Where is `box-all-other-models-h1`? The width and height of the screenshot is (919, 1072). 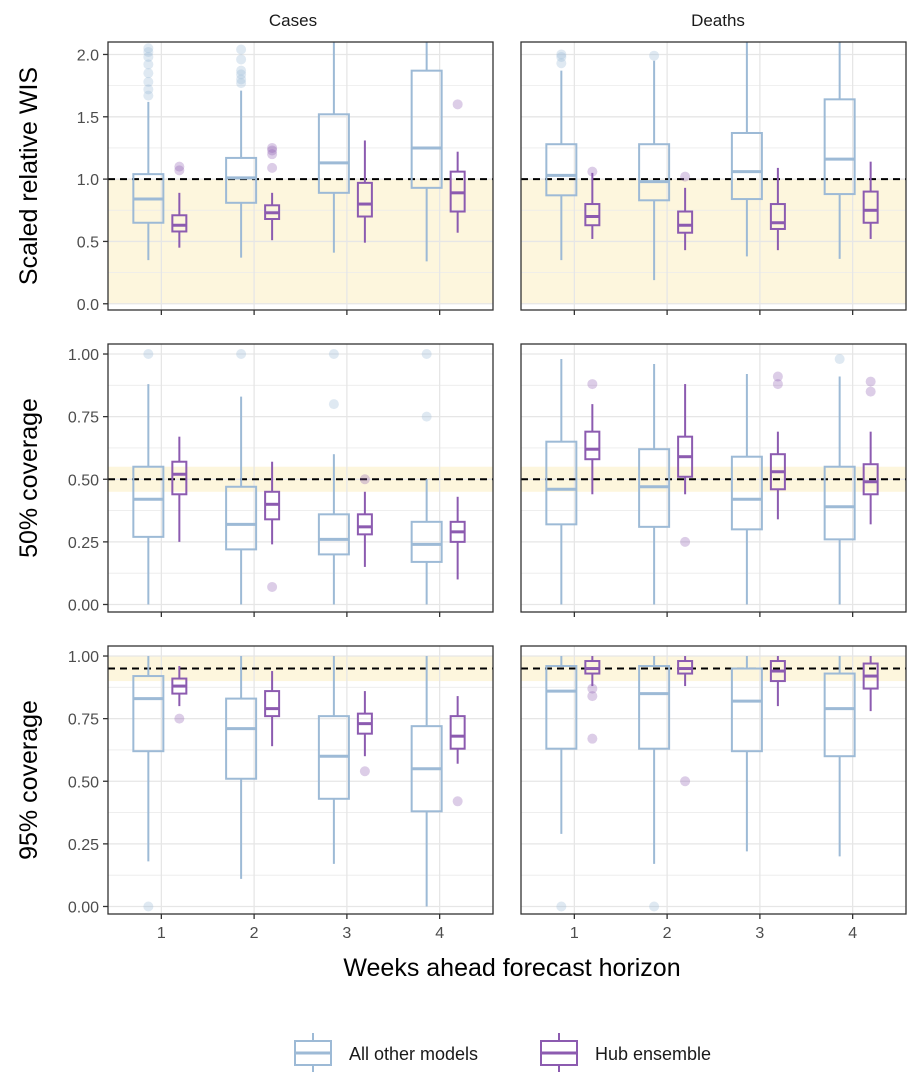 box-all-other-models-h1 is located at coordinates (561, 155).